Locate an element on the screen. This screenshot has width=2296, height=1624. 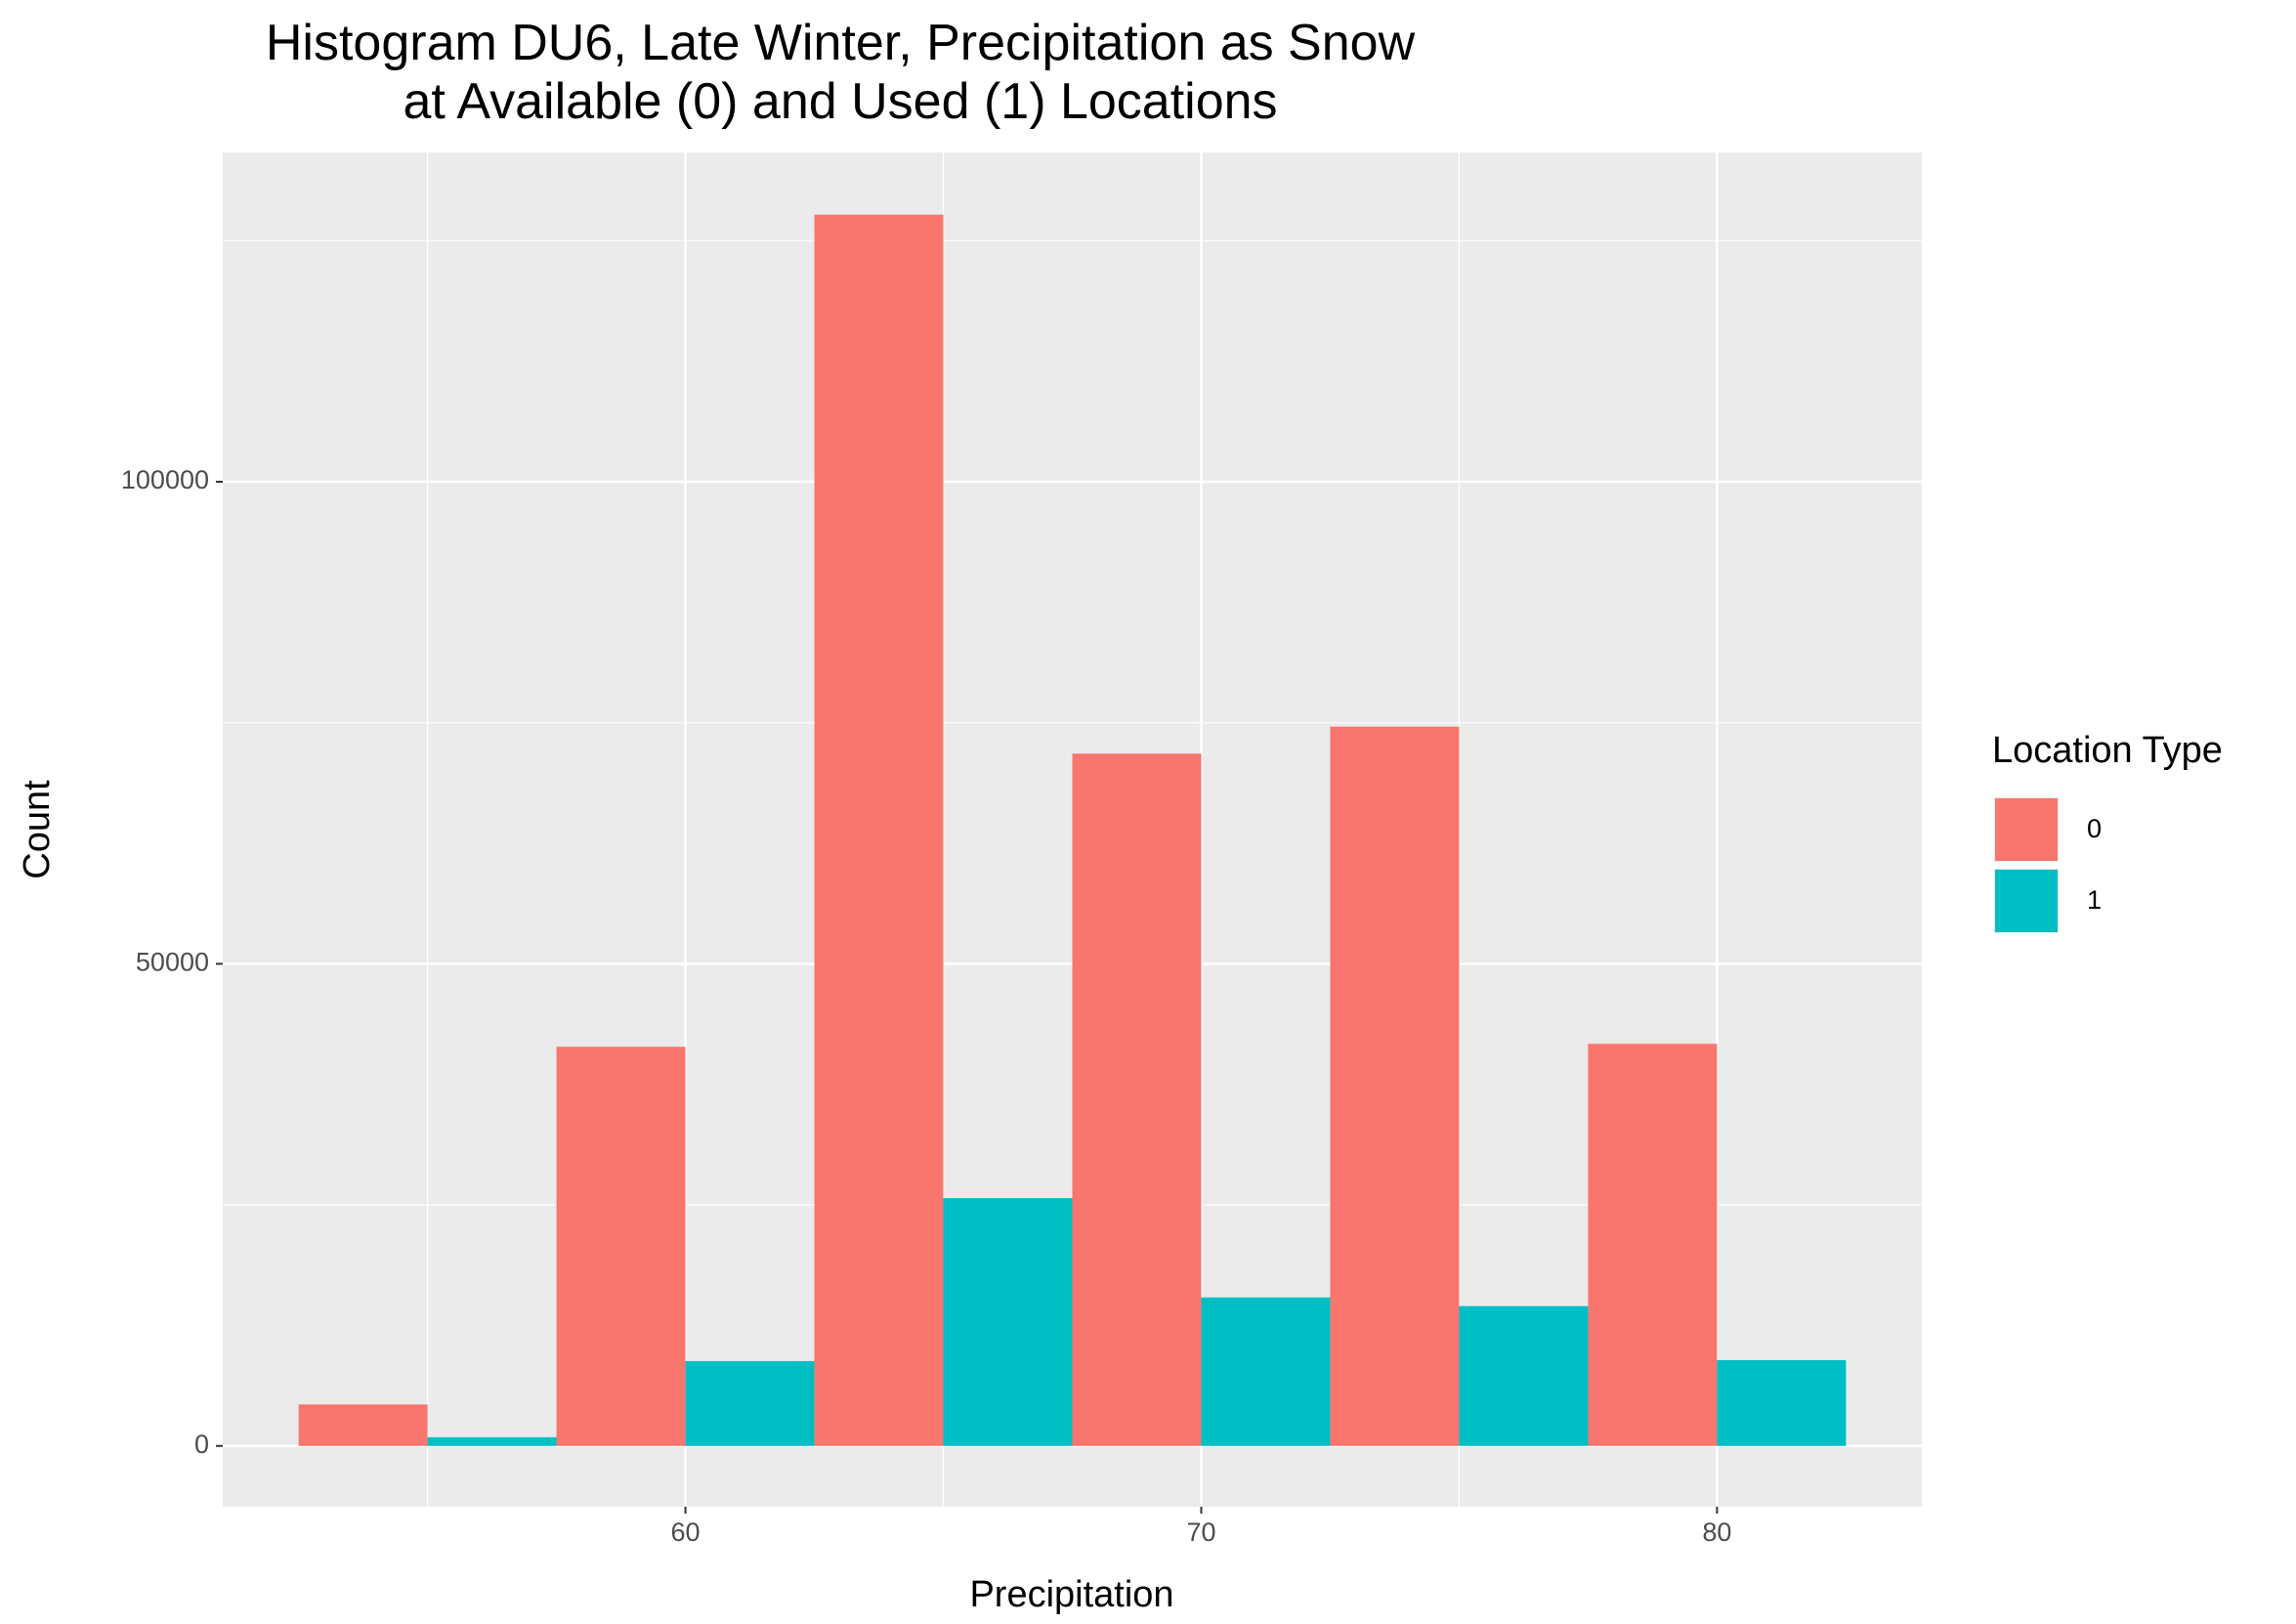
y-tick-label: 0 is located at coordinates (202, 1445).